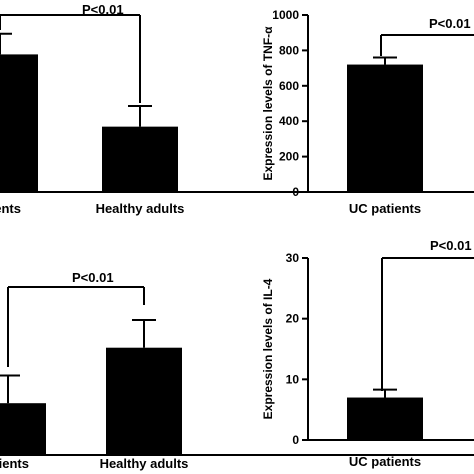 Image resolution: width=474 pixels, height=474 pixels. What do you see at coordinates (293, 319) in the screenshot?
I see `y-tick-label: 20` at bounding box center [293, 319].